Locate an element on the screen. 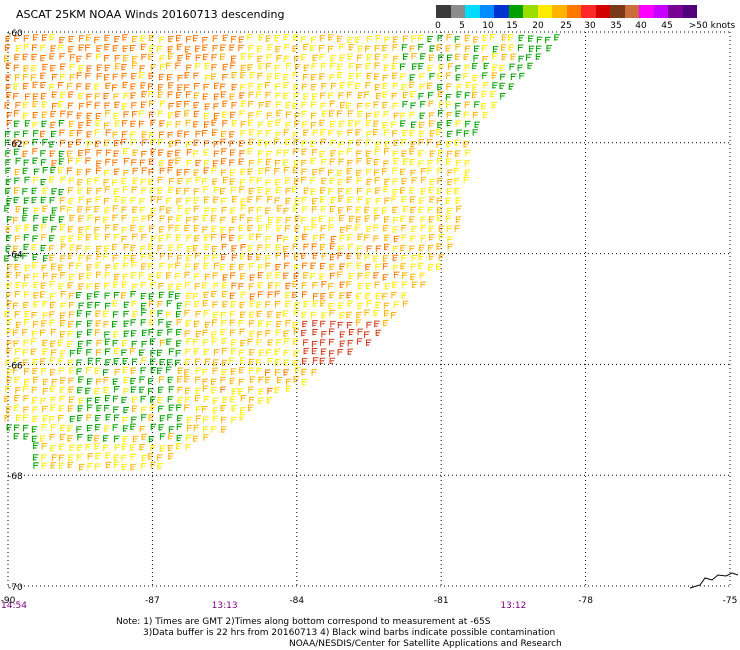  latitude-label: -66 is located at coordinates (15, 366).